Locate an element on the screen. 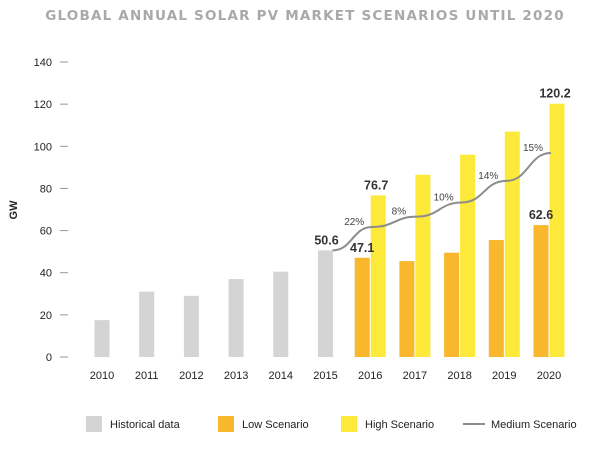  y-tick-label: 100 is located at coordinates (43, 147).